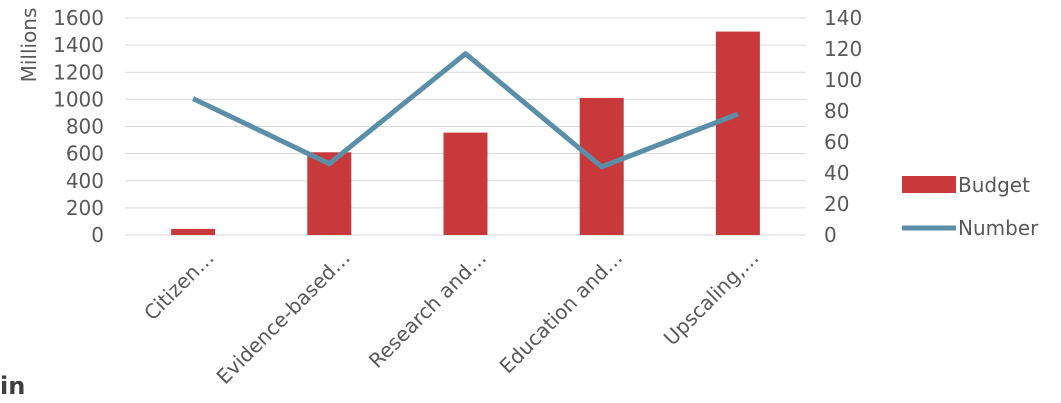  I want to click on y2-tick-label: 80, so click(836, 111).